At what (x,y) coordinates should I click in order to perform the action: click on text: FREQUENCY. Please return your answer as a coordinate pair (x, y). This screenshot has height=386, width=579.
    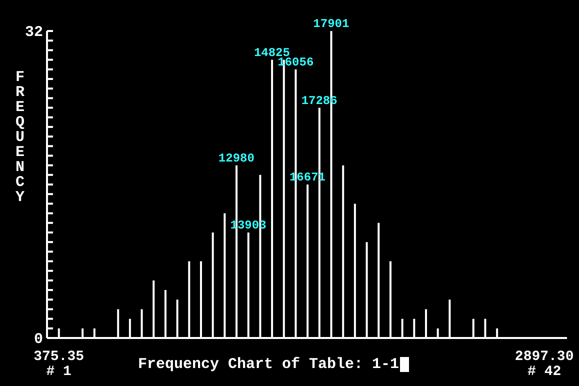
    Looking at the image, I should click on (20, 137).